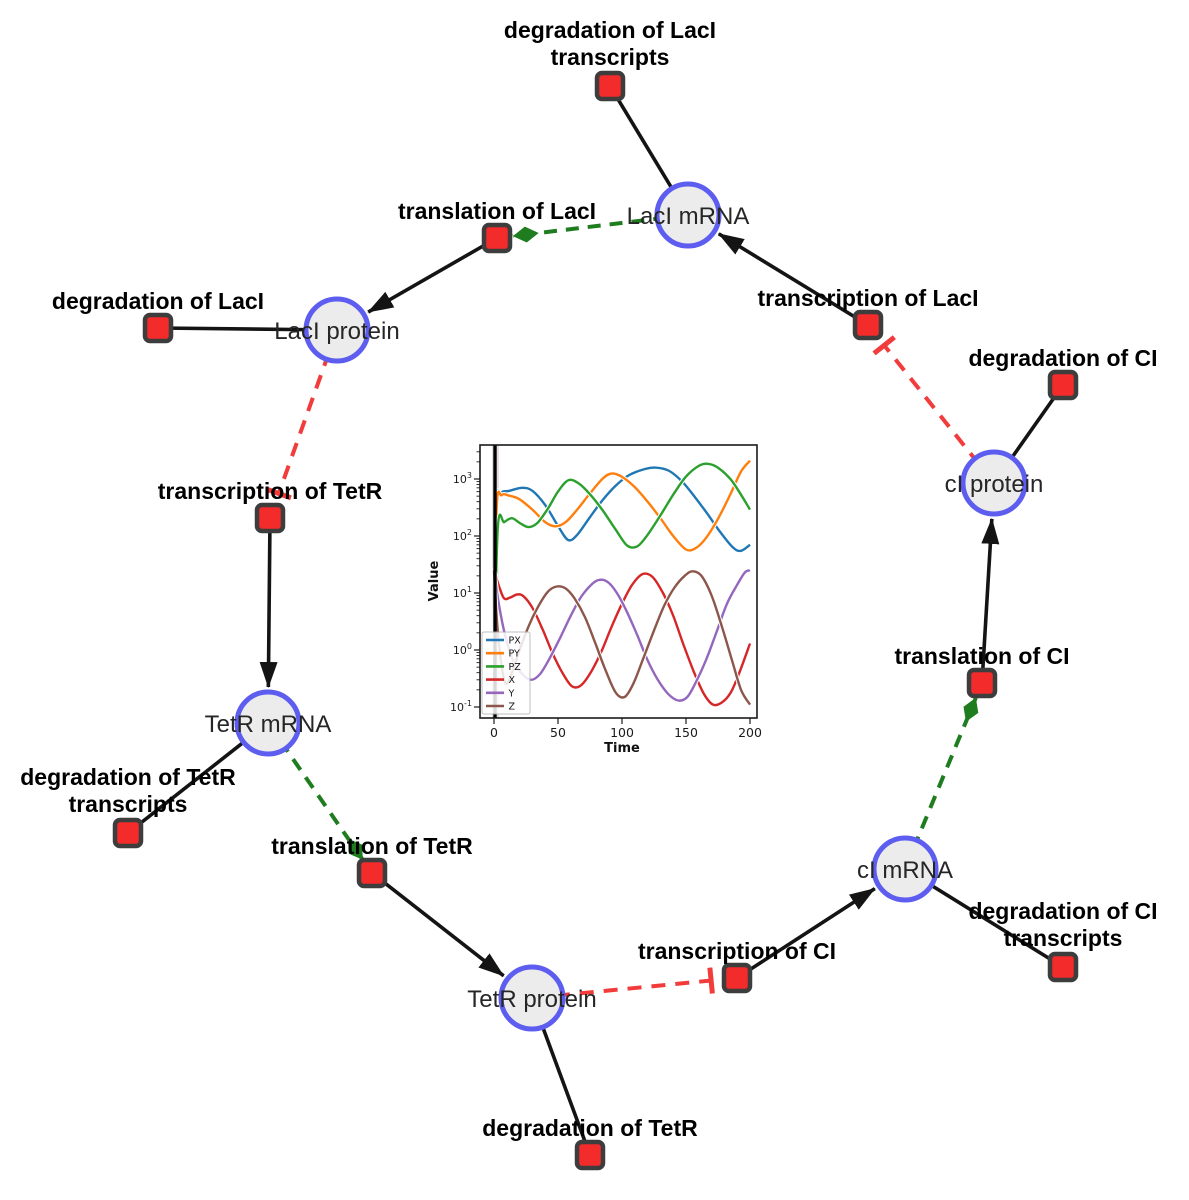 The width and height of the screenshot is (1189, 1200). What do you see at coordinates (610, 57) in the screenshot?
I see `label-deg-laci-transcripts: transcripts` at bounding box center [610, 57].